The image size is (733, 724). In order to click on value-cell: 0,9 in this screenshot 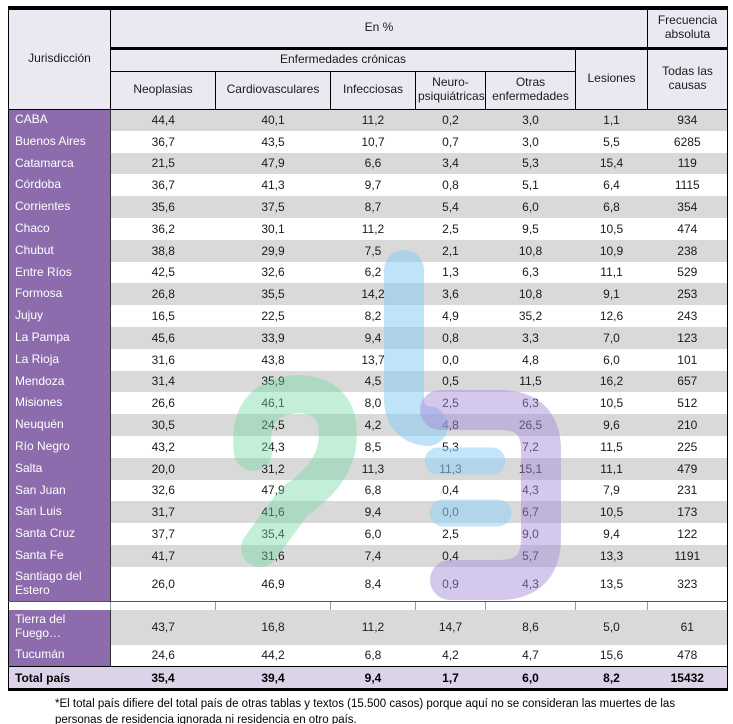, I will do `click(450, 584)`.